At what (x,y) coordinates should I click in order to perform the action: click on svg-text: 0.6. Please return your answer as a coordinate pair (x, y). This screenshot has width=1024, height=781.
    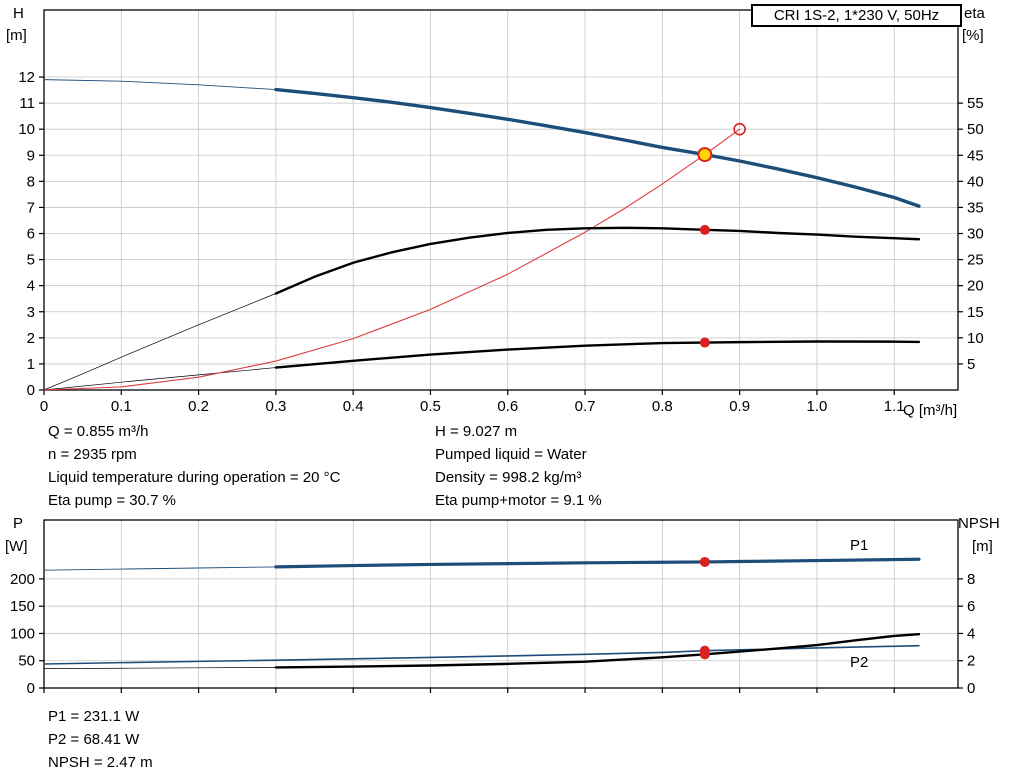
    Looking at the image, I should click on (507, 406).